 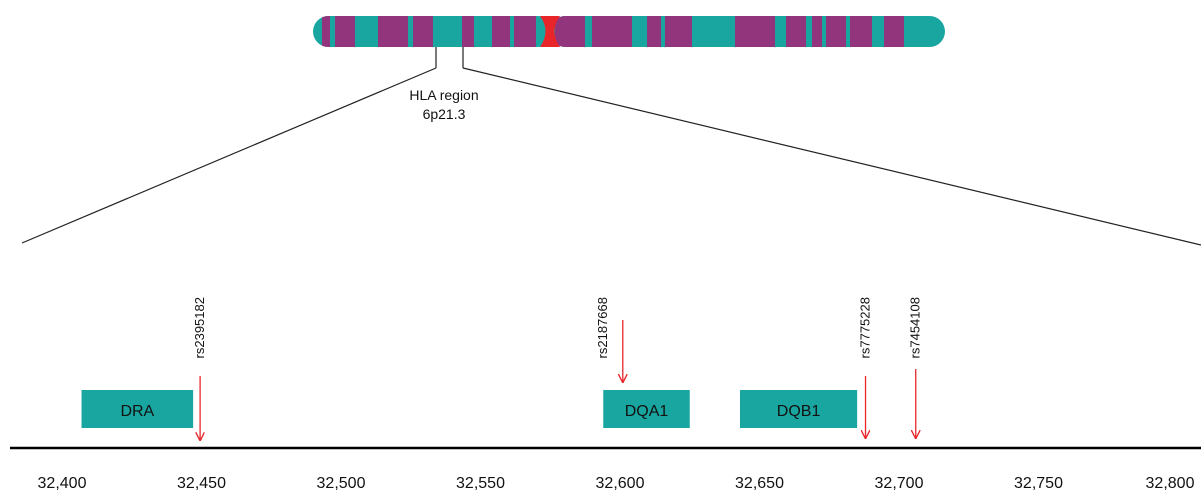 I want to click on tick-label: 32,600, so click(x=620, y=483).